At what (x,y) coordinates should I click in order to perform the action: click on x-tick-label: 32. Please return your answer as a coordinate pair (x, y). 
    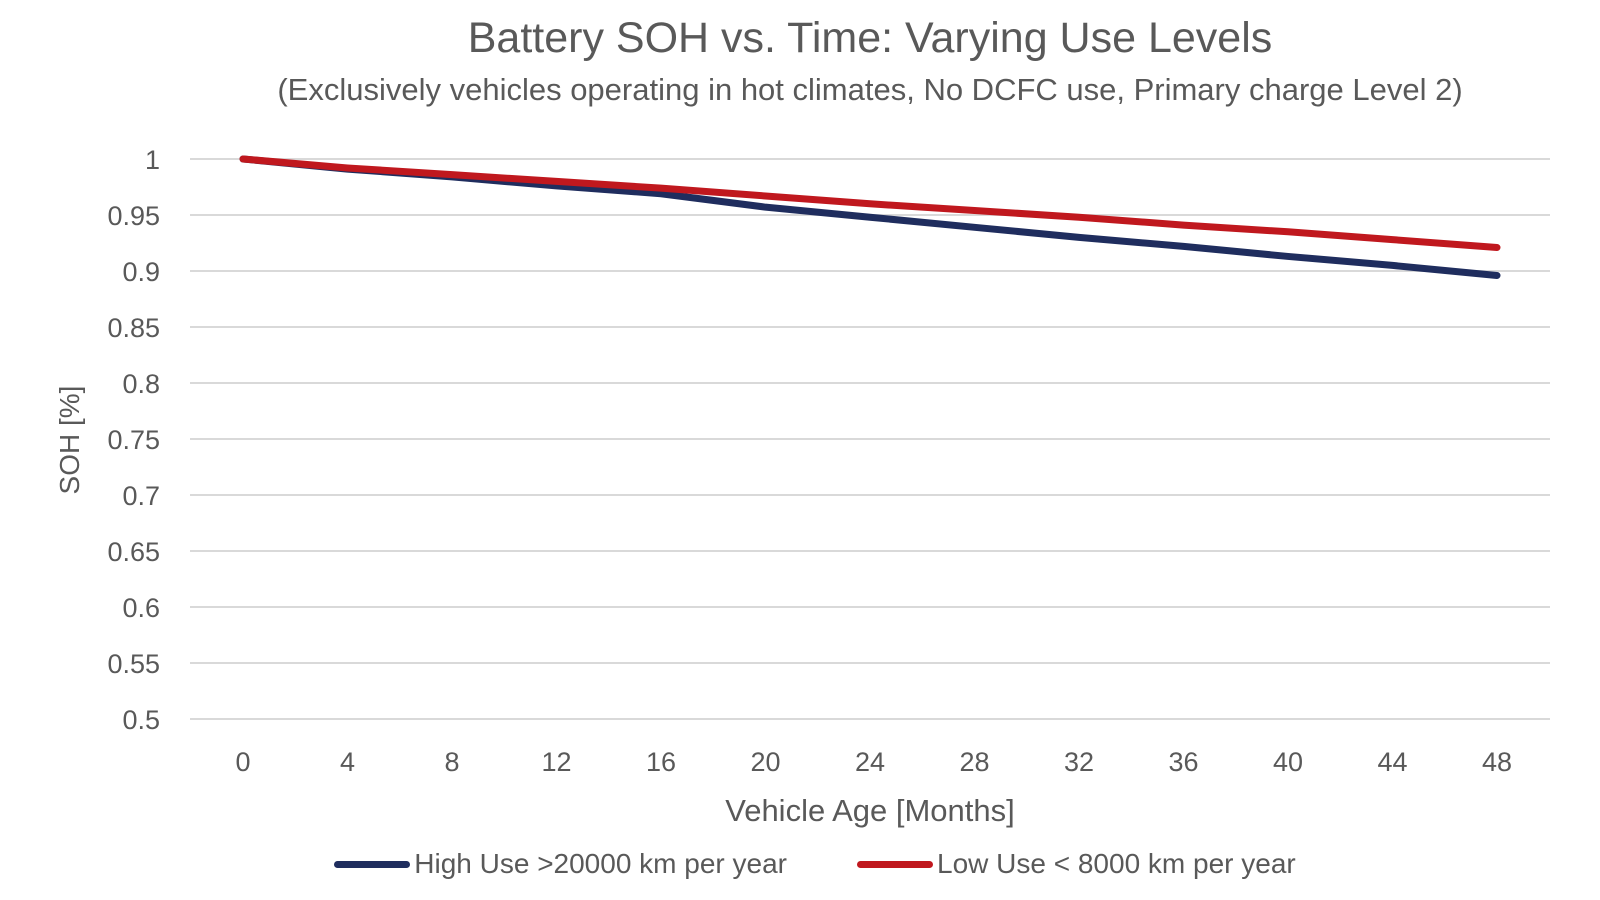
    Looking at the image, I should click on (1079, 762).